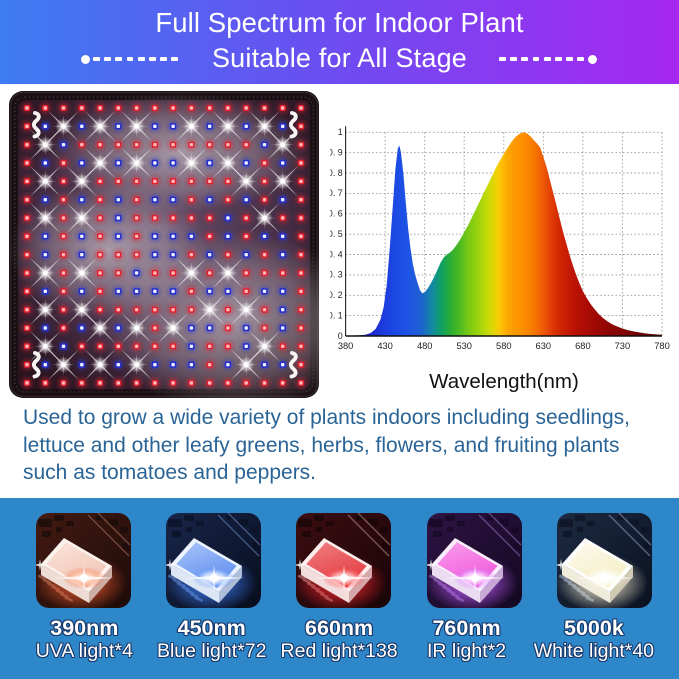 This screenshot has height=679, width=679. I want to click on svg-text: 0. 7, so click(336, 193).